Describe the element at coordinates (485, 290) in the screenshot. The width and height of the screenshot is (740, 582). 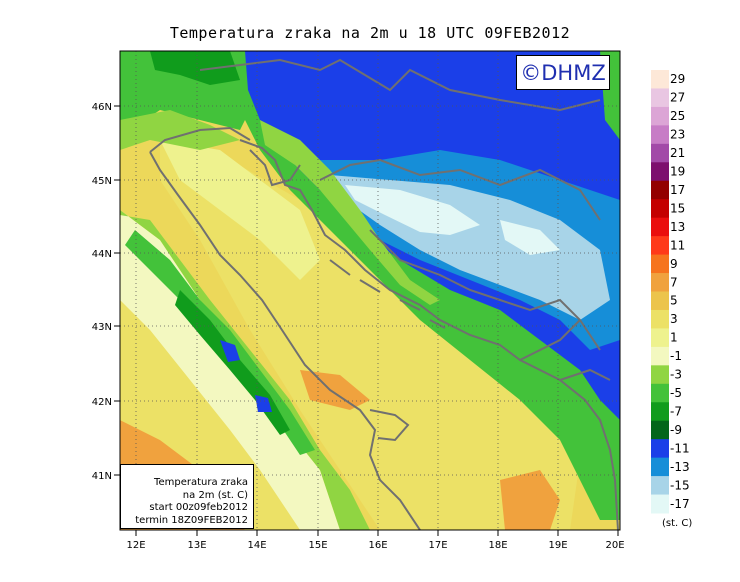
I see `border-bosnia` at that location.